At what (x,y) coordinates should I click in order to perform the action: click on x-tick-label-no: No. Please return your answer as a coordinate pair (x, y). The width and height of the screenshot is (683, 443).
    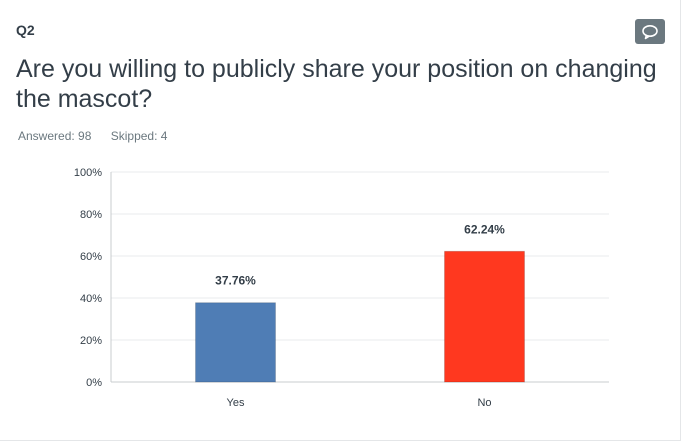
    Looking at the image, I should click on (484, 403).